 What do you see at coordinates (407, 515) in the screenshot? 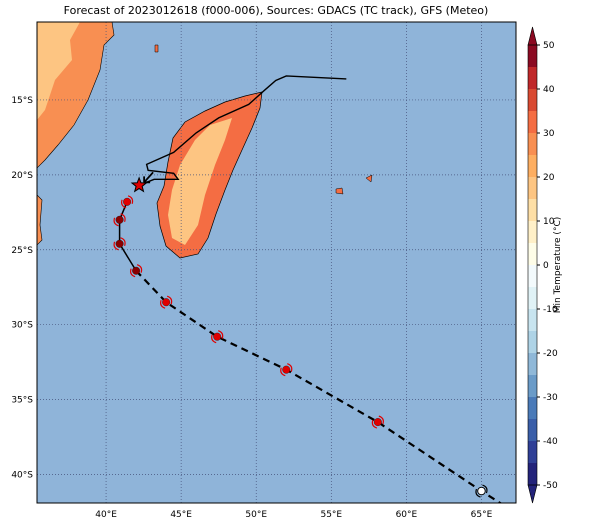
I see `x-tick-label: 60°E` at bounding box center [407, 515].